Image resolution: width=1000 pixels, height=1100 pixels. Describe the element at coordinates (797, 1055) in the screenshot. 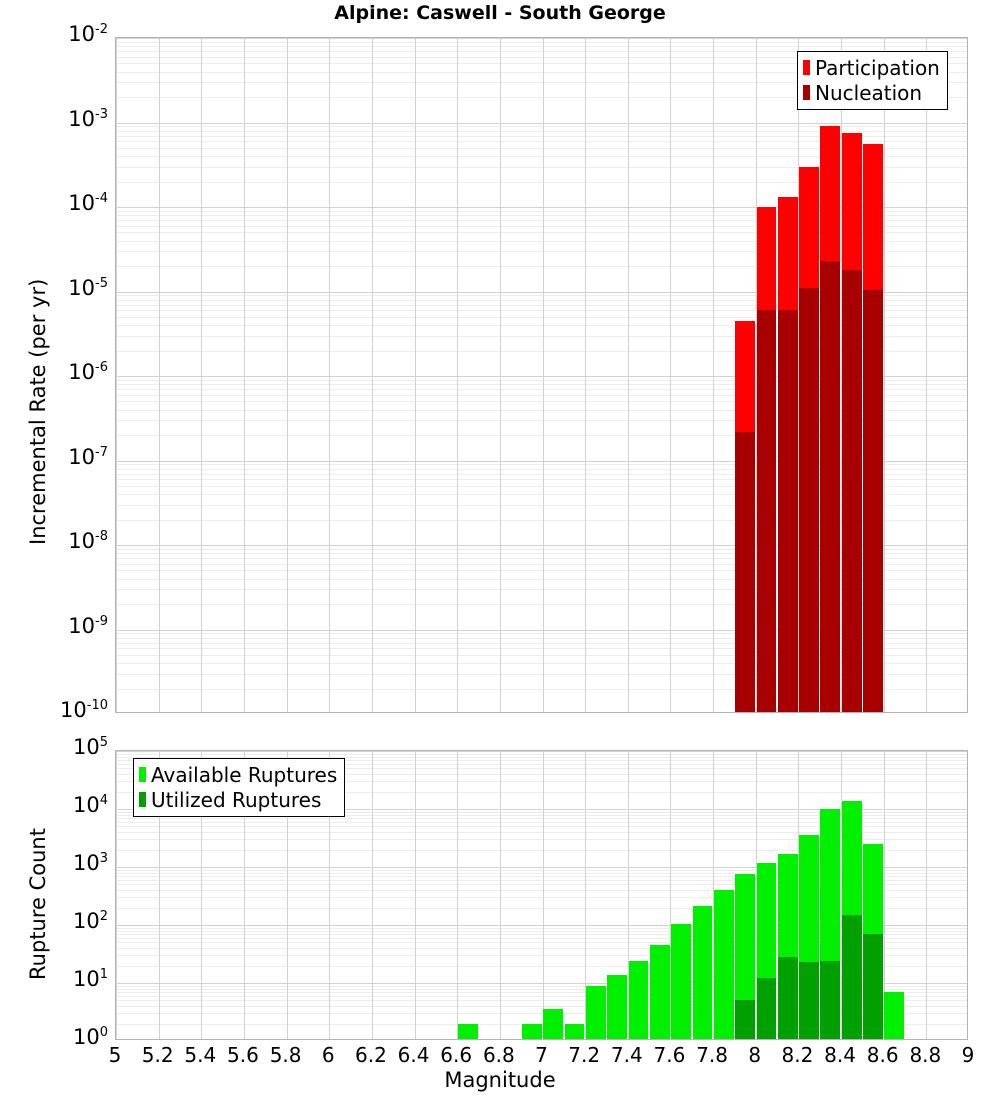

I see `x-tick-label: 8.2` at that location.